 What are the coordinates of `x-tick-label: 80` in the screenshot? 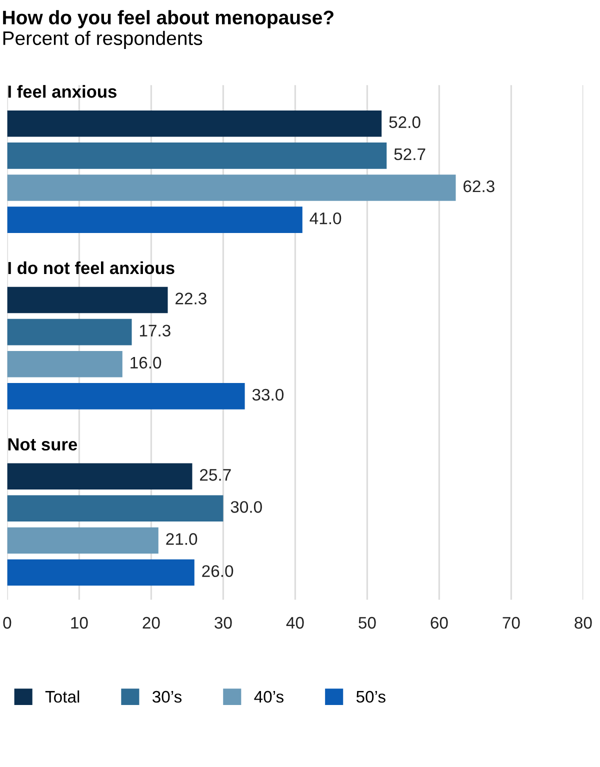 It's located at (583, 622).